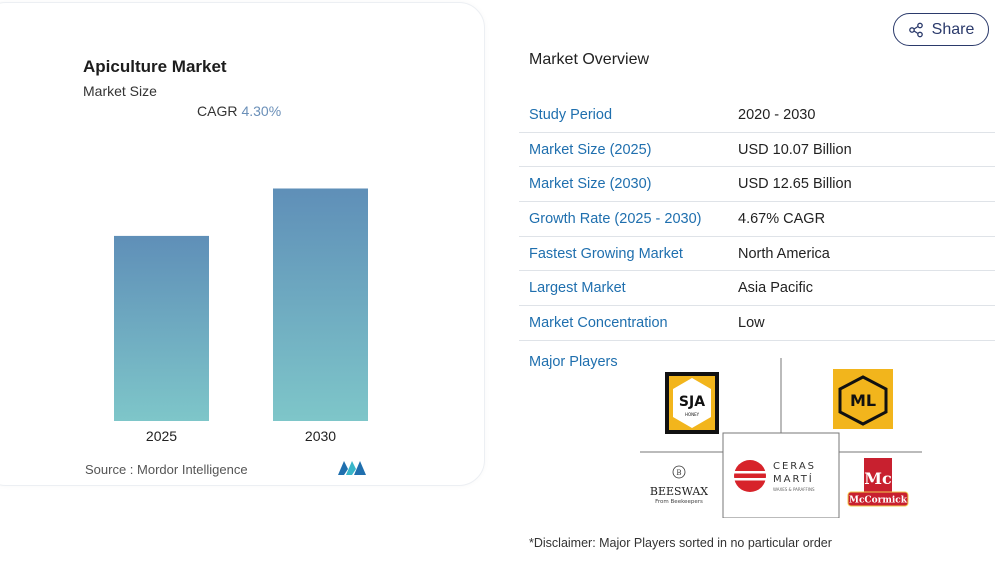 The height and width of the screenshot is (573, 995). What do you see at coordinates (784, 253) in the screenshot?
I see `row-value: North America` at bounding box center [784, 253].